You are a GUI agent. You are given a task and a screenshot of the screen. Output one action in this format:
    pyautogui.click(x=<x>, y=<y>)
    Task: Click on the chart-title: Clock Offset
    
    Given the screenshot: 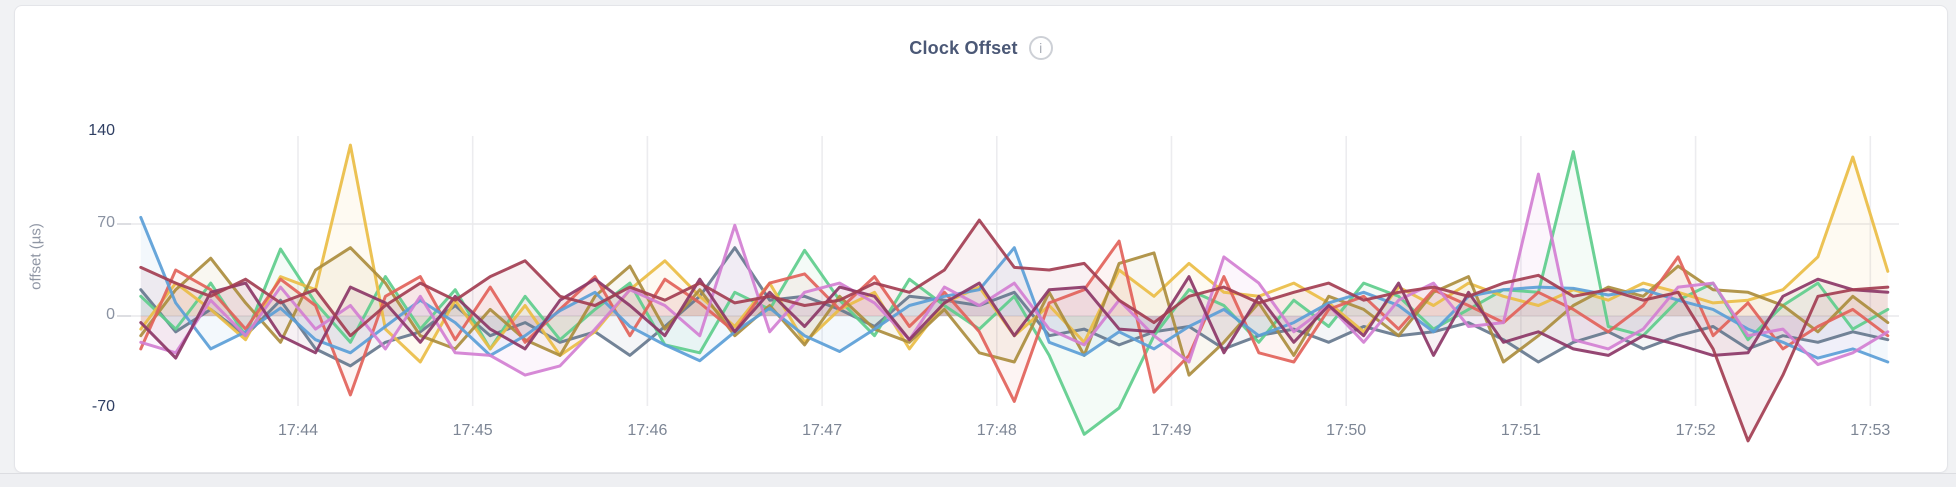 What is the action you would take?
    pyautogui.click(x=963, y=47)
    